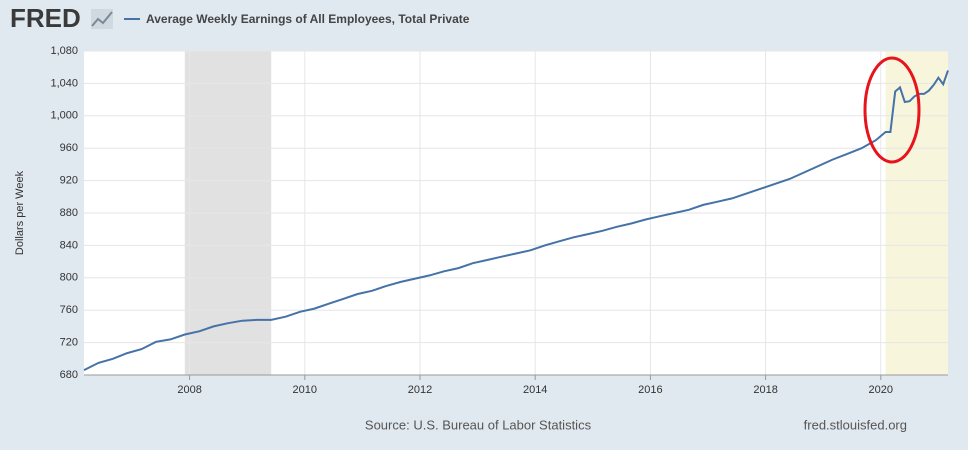  I want to click on x-tick-label: 2014, so click(535, 390).